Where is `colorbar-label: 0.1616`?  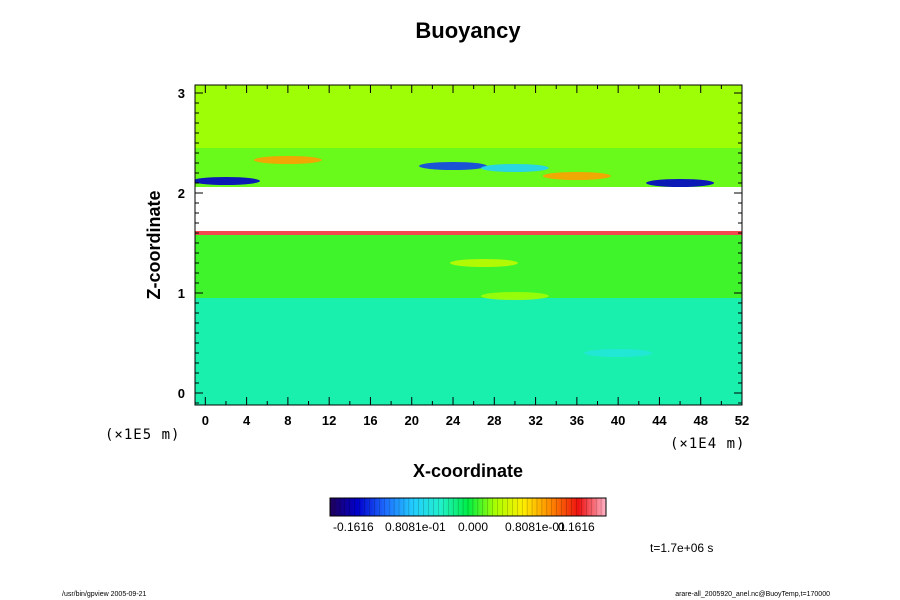
colorbar-label: 0.1616 is located at coordinates (576, 527).